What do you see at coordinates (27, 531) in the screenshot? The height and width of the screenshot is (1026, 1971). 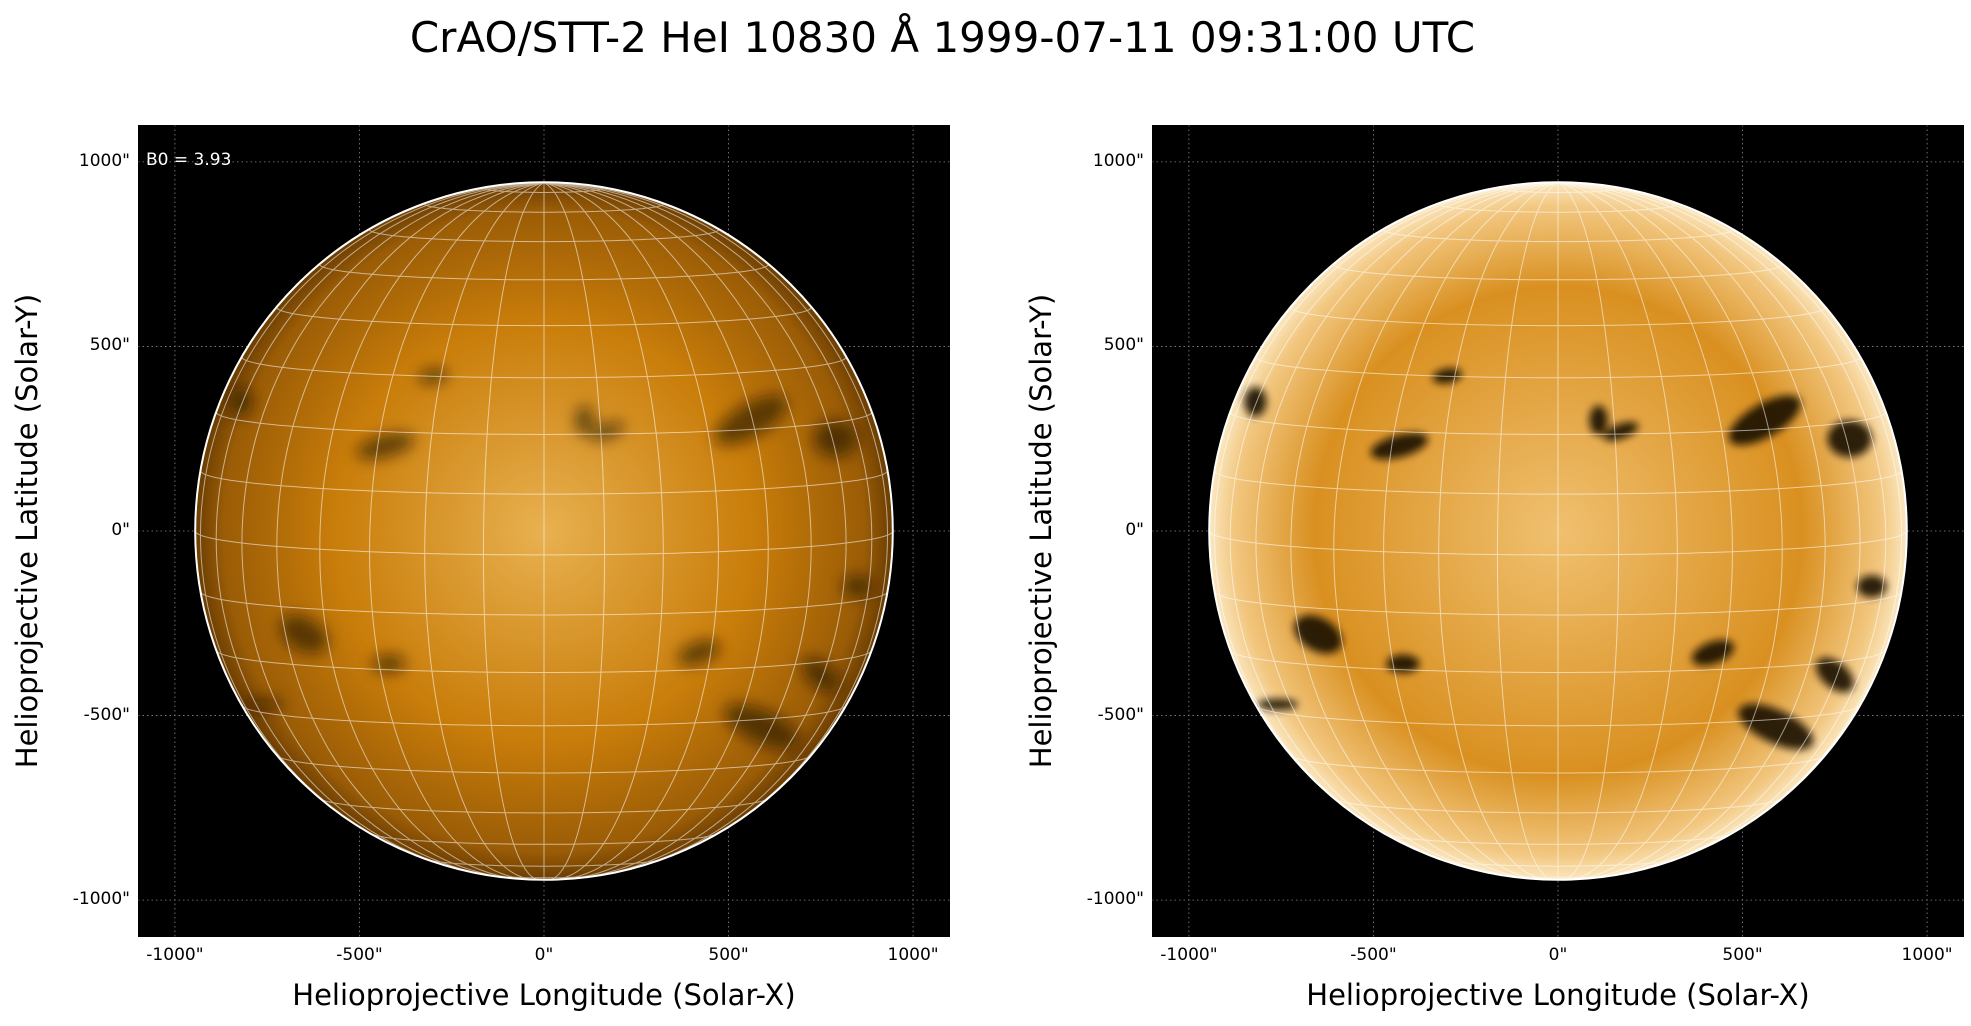 I see `y-axis-label-left: Helioprojective Latitude (Solar-Y)` at bounding box center [27, 531].